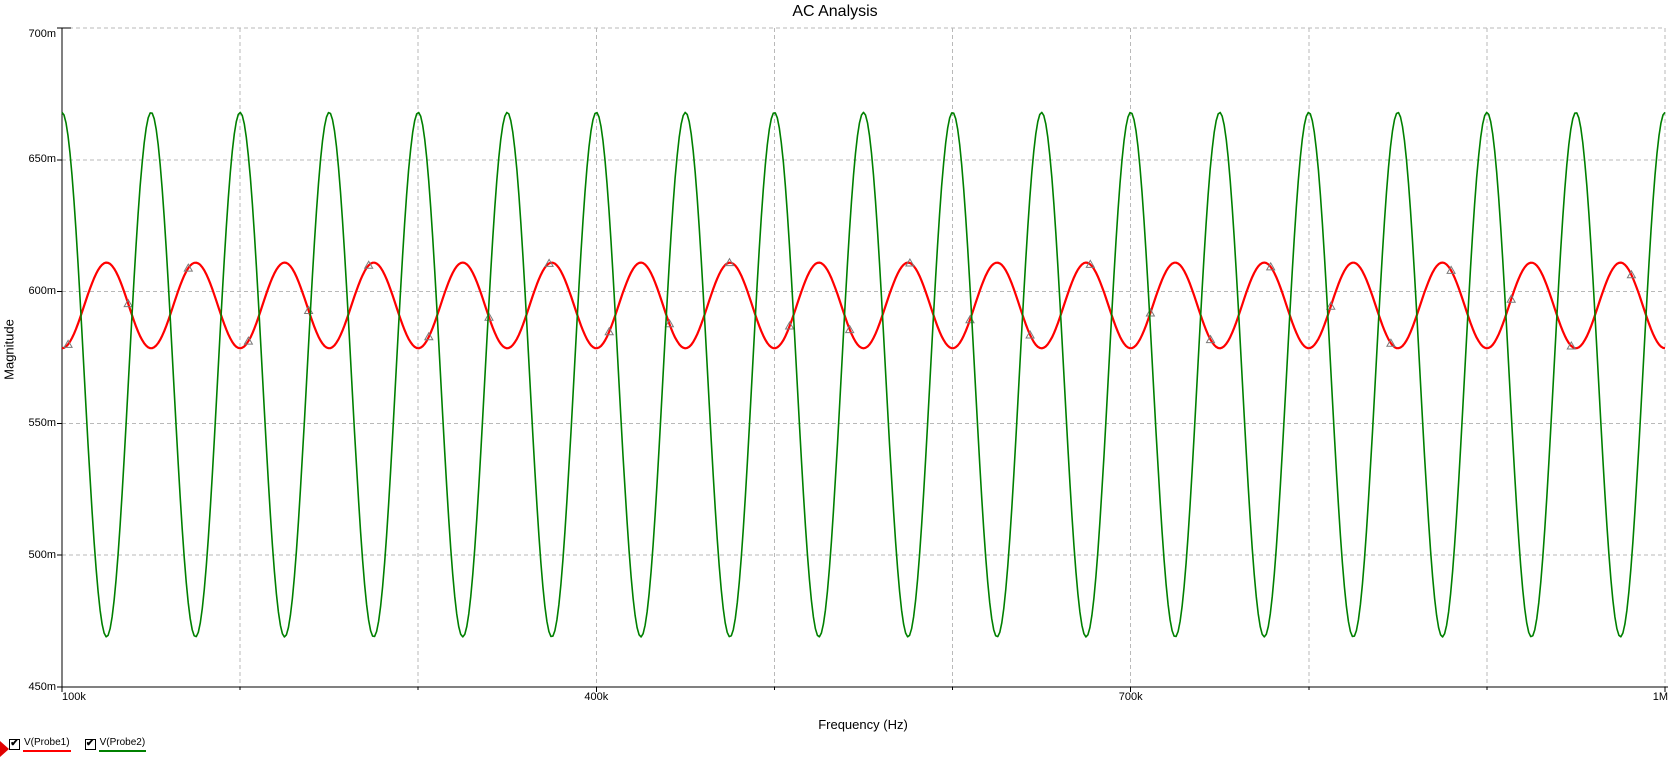 The width and height of the screenshot is (1670, 765). I want to click on y-tick-label: 700m, so click(42, 34).